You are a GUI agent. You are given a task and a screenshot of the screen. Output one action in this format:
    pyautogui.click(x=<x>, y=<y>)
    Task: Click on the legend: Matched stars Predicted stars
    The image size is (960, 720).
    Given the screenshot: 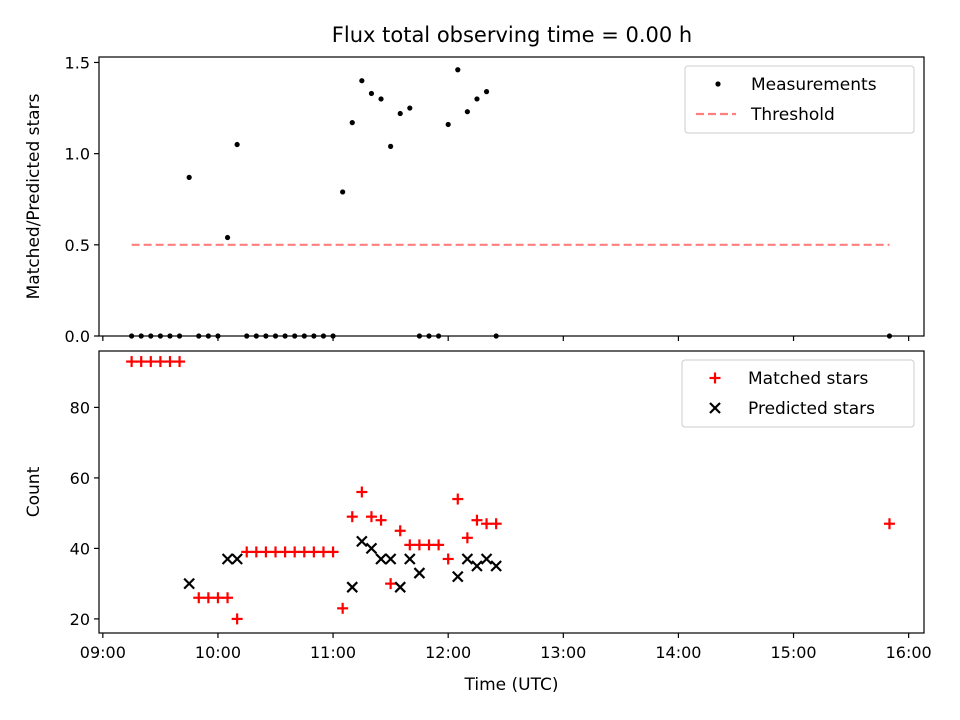 What is the action you would take?
    pyautogui.click(x=798, y=393)
    